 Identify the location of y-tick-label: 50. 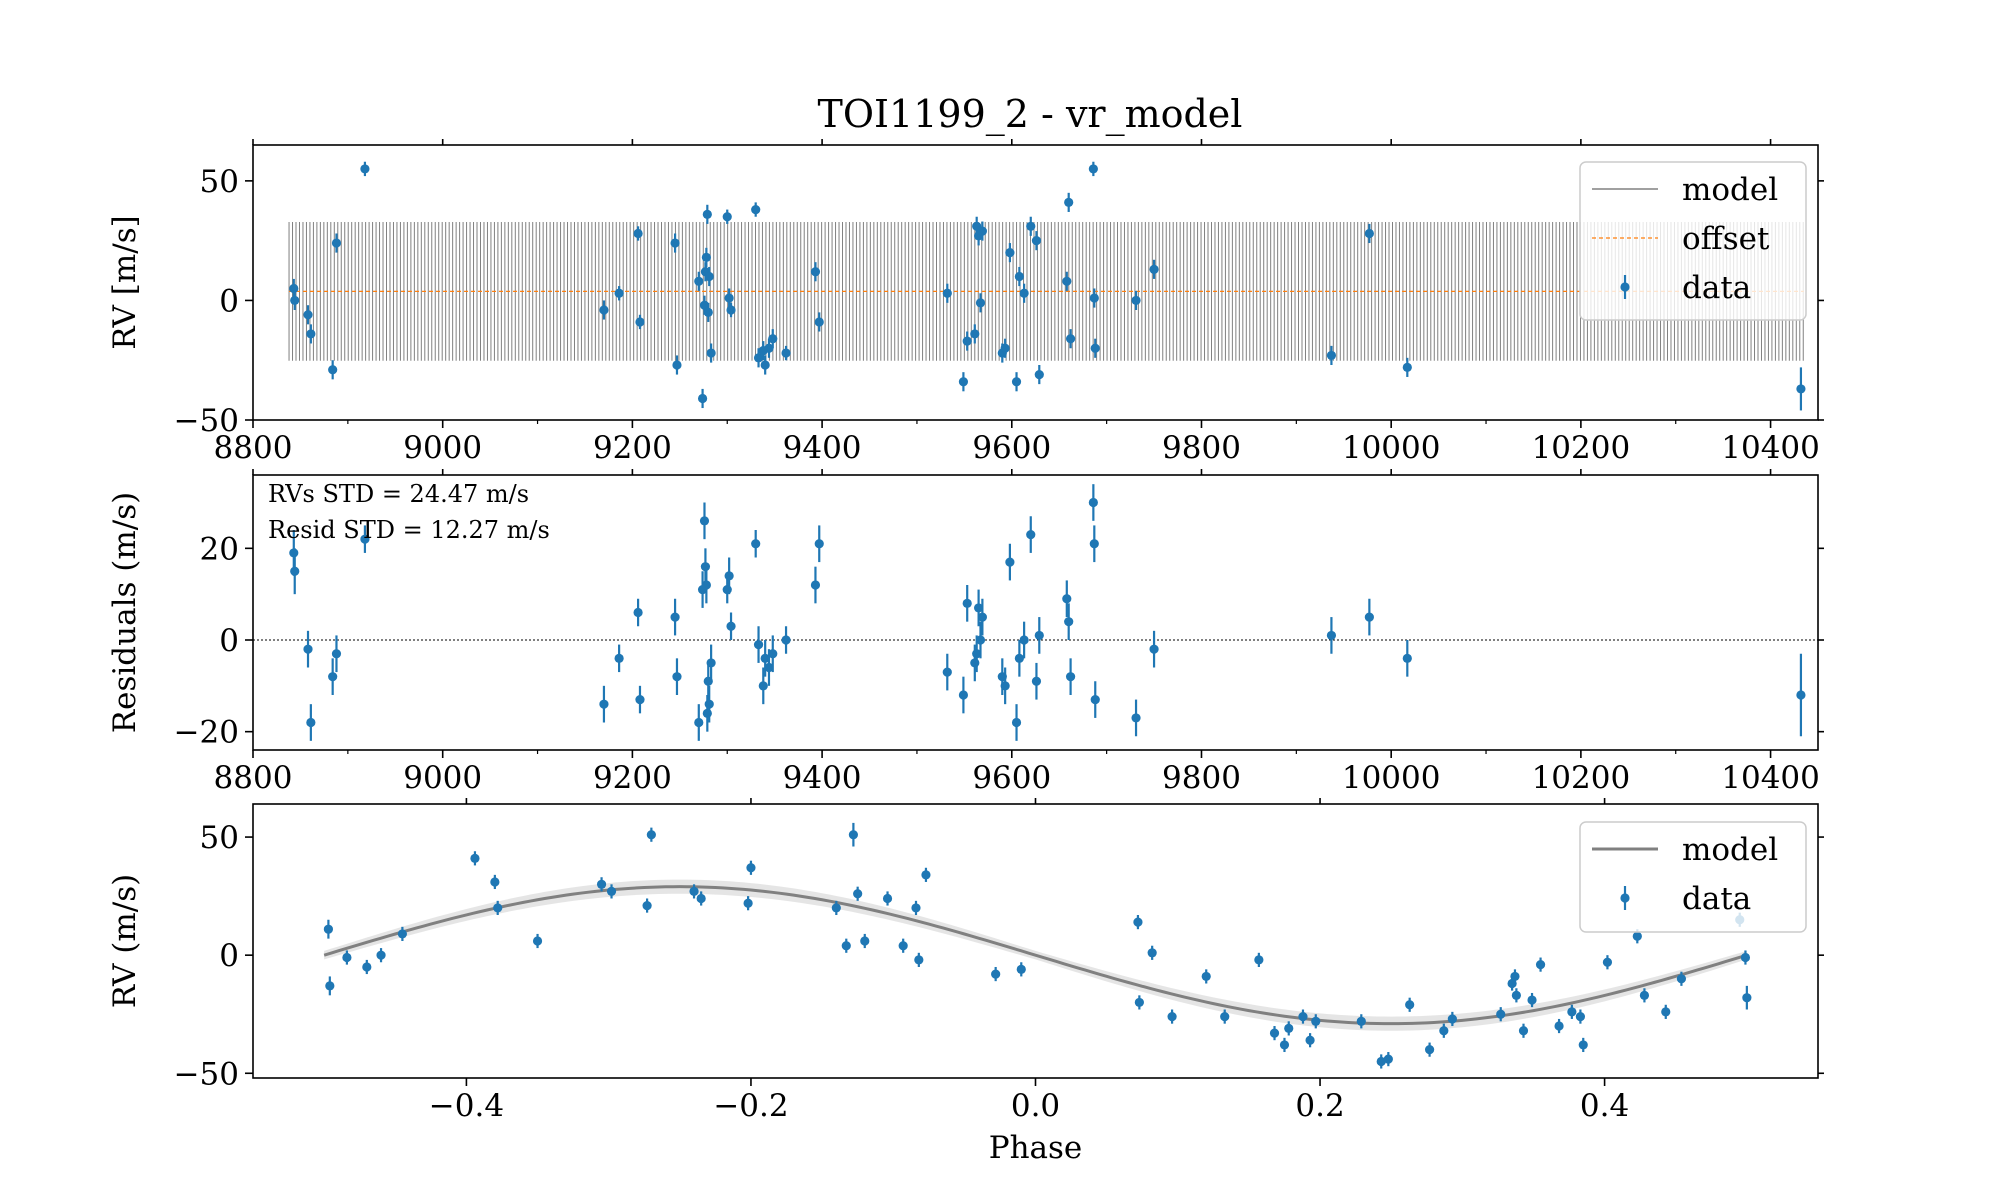
(219, 838).